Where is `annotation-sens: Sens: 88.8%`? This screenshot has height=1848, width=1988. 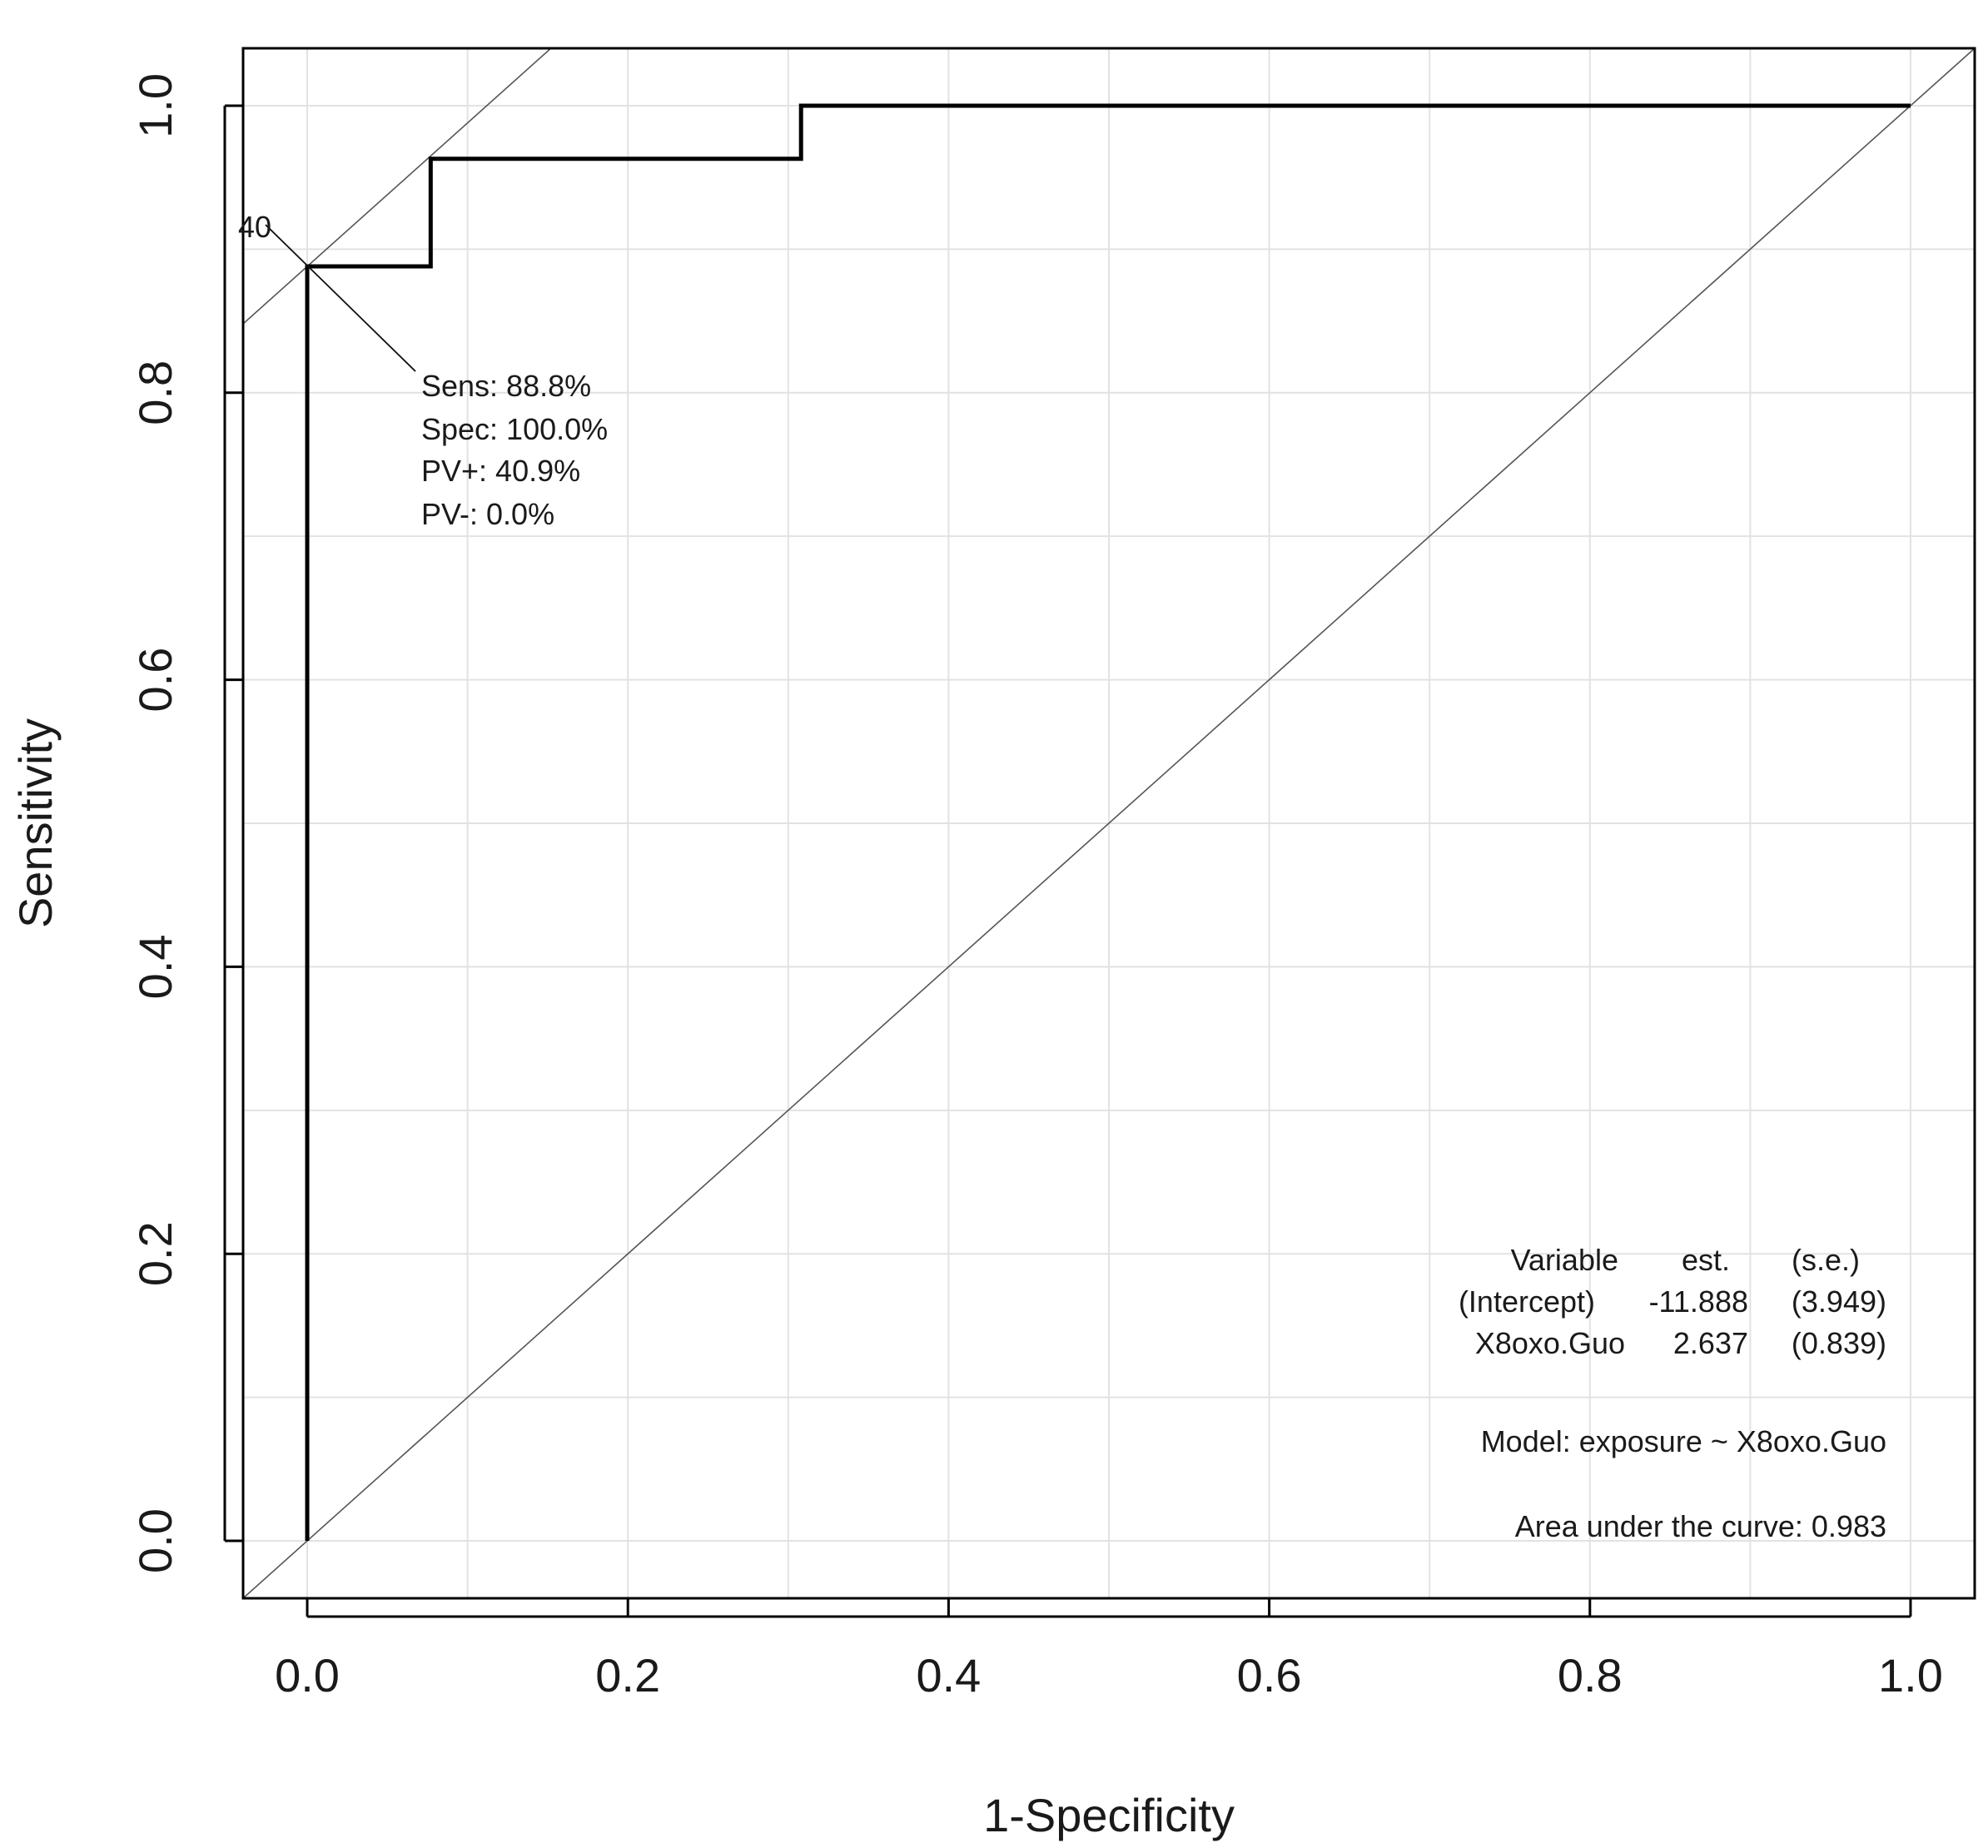
annotation-sens: Sens: 88.8% is located at coordinates (506, 386).